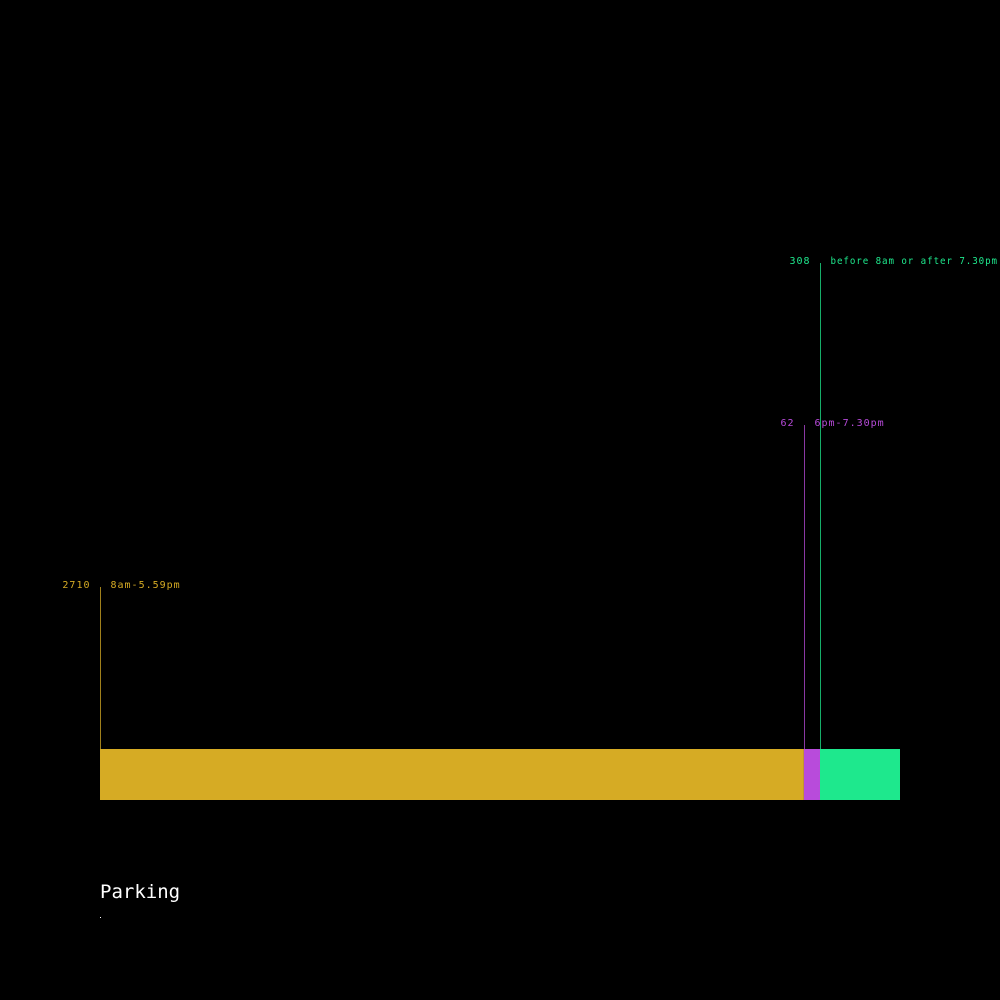 The image size is (1000, 1000). I want to click on chart-title: Parking, so click(140, 892).